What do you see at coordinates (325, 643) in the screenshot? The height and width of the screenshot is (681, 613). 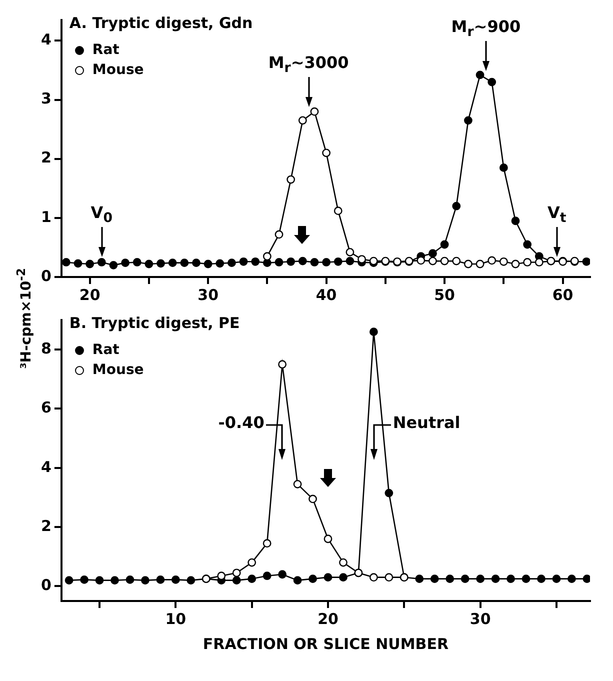 I see `x-axis-title: FRACTION OR SLICE NUMBER` at bounding box center [325, 643].